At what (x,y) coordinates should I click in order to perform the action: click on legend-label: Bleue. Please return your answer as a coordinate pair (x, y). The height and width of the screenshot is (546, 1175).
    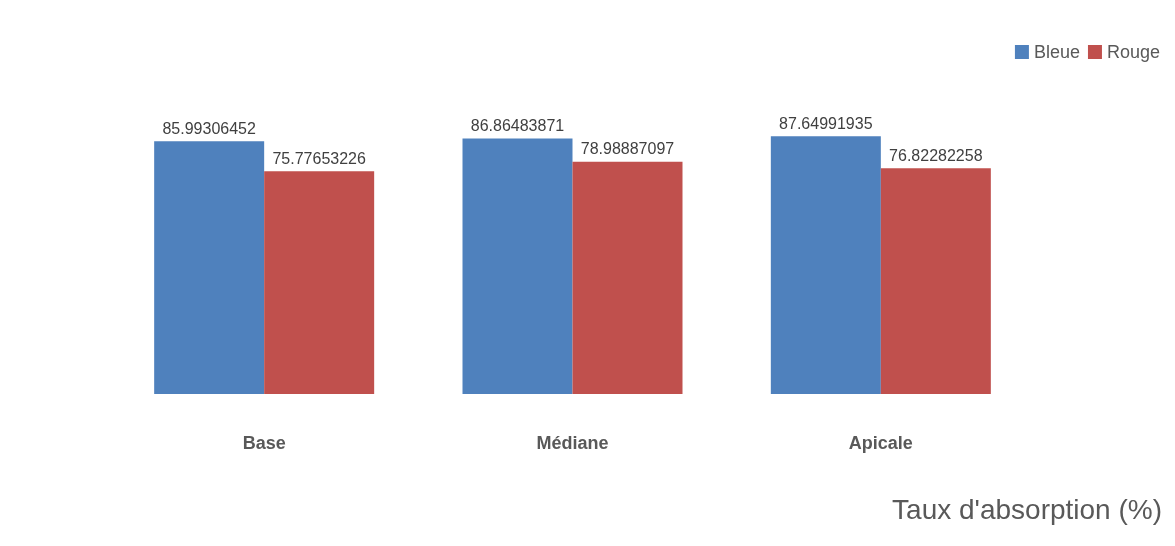
    Looking at the image, I should click on (1056, 52).